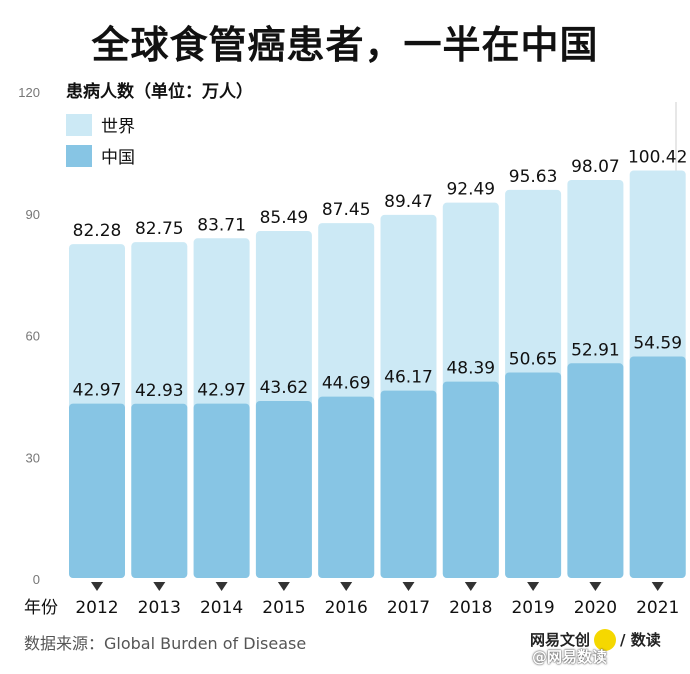  I want to click on y-tick-label: 30, so click(33, 457).